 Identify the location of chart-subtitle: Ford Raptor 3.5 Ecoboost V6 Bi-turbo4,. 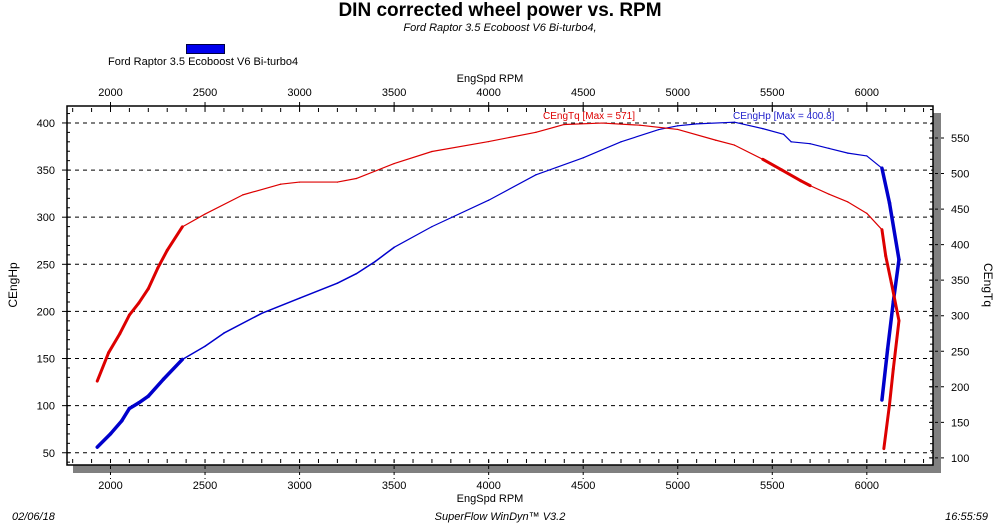
(500, 28).